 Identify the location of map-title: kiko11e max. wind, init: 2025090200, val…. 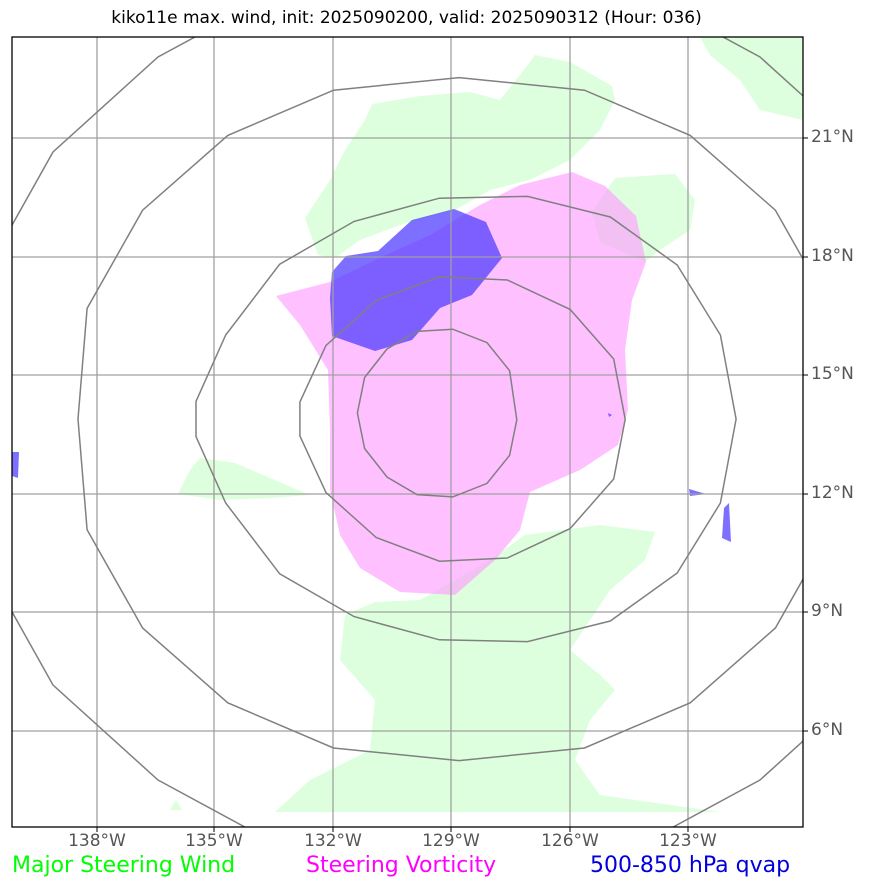
(406, 18).